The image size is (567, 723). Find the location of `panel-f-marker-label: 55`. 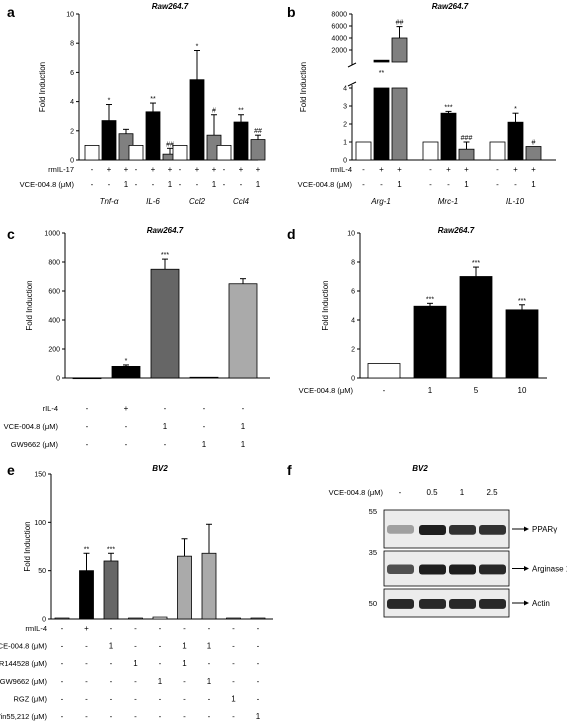

panel-f-marker-label: 55 is located at coordinates (373, 511).